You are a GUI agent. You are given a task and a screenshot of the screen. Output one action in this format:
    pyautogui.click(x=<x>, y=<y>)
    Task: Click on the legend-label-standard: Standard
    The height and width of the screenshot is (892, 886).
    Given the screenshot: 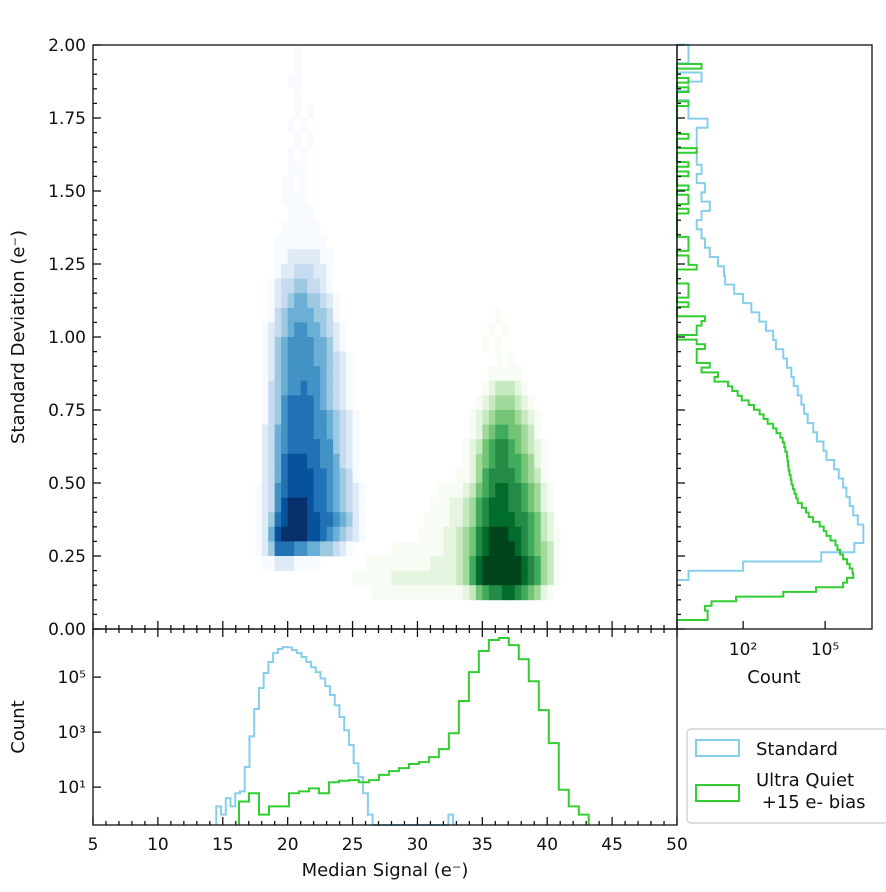 What is the action you would take?
    pyautogui.click(x=797, y=749)
    